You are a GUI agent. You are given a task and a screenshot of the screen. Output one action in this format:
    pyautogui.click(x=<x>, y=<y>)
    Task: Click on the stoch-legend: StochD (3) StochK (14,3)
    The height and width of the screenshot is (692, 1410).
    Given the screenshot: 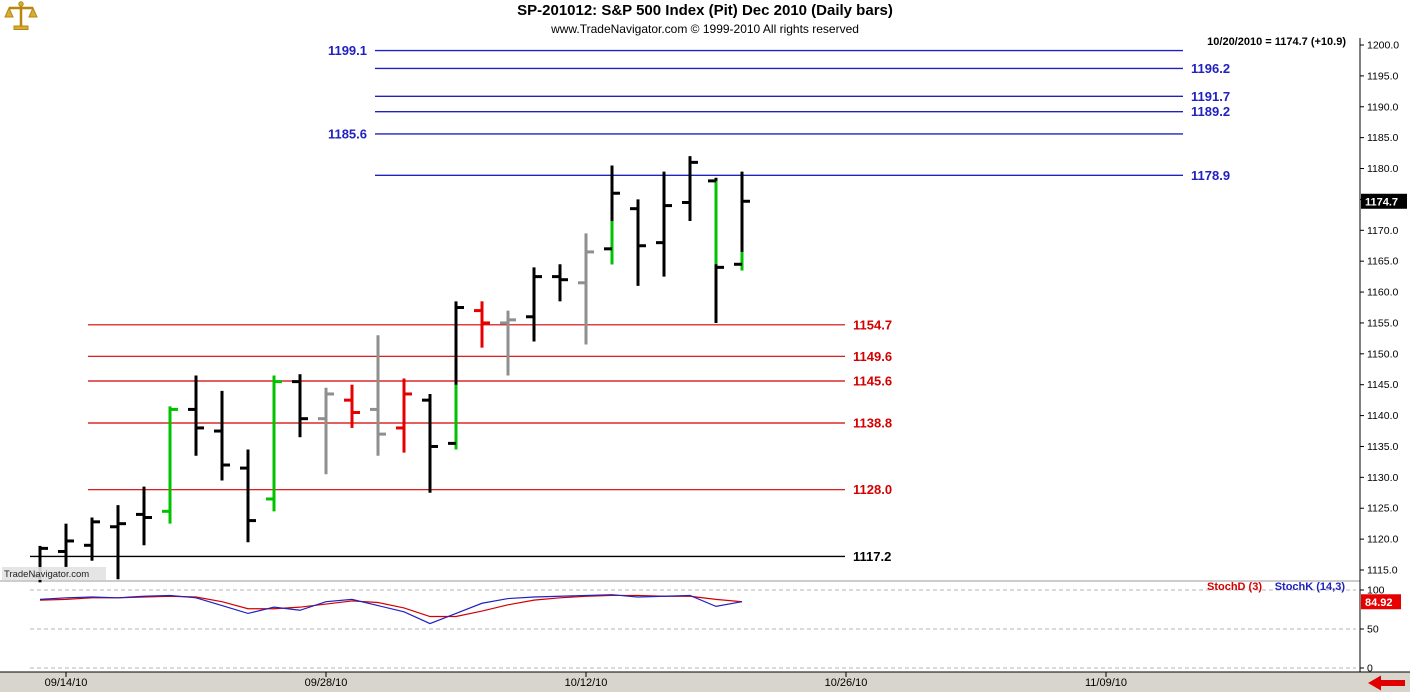 What is the action you would take?
    pyautogui.click(x=1276, y=587)
    